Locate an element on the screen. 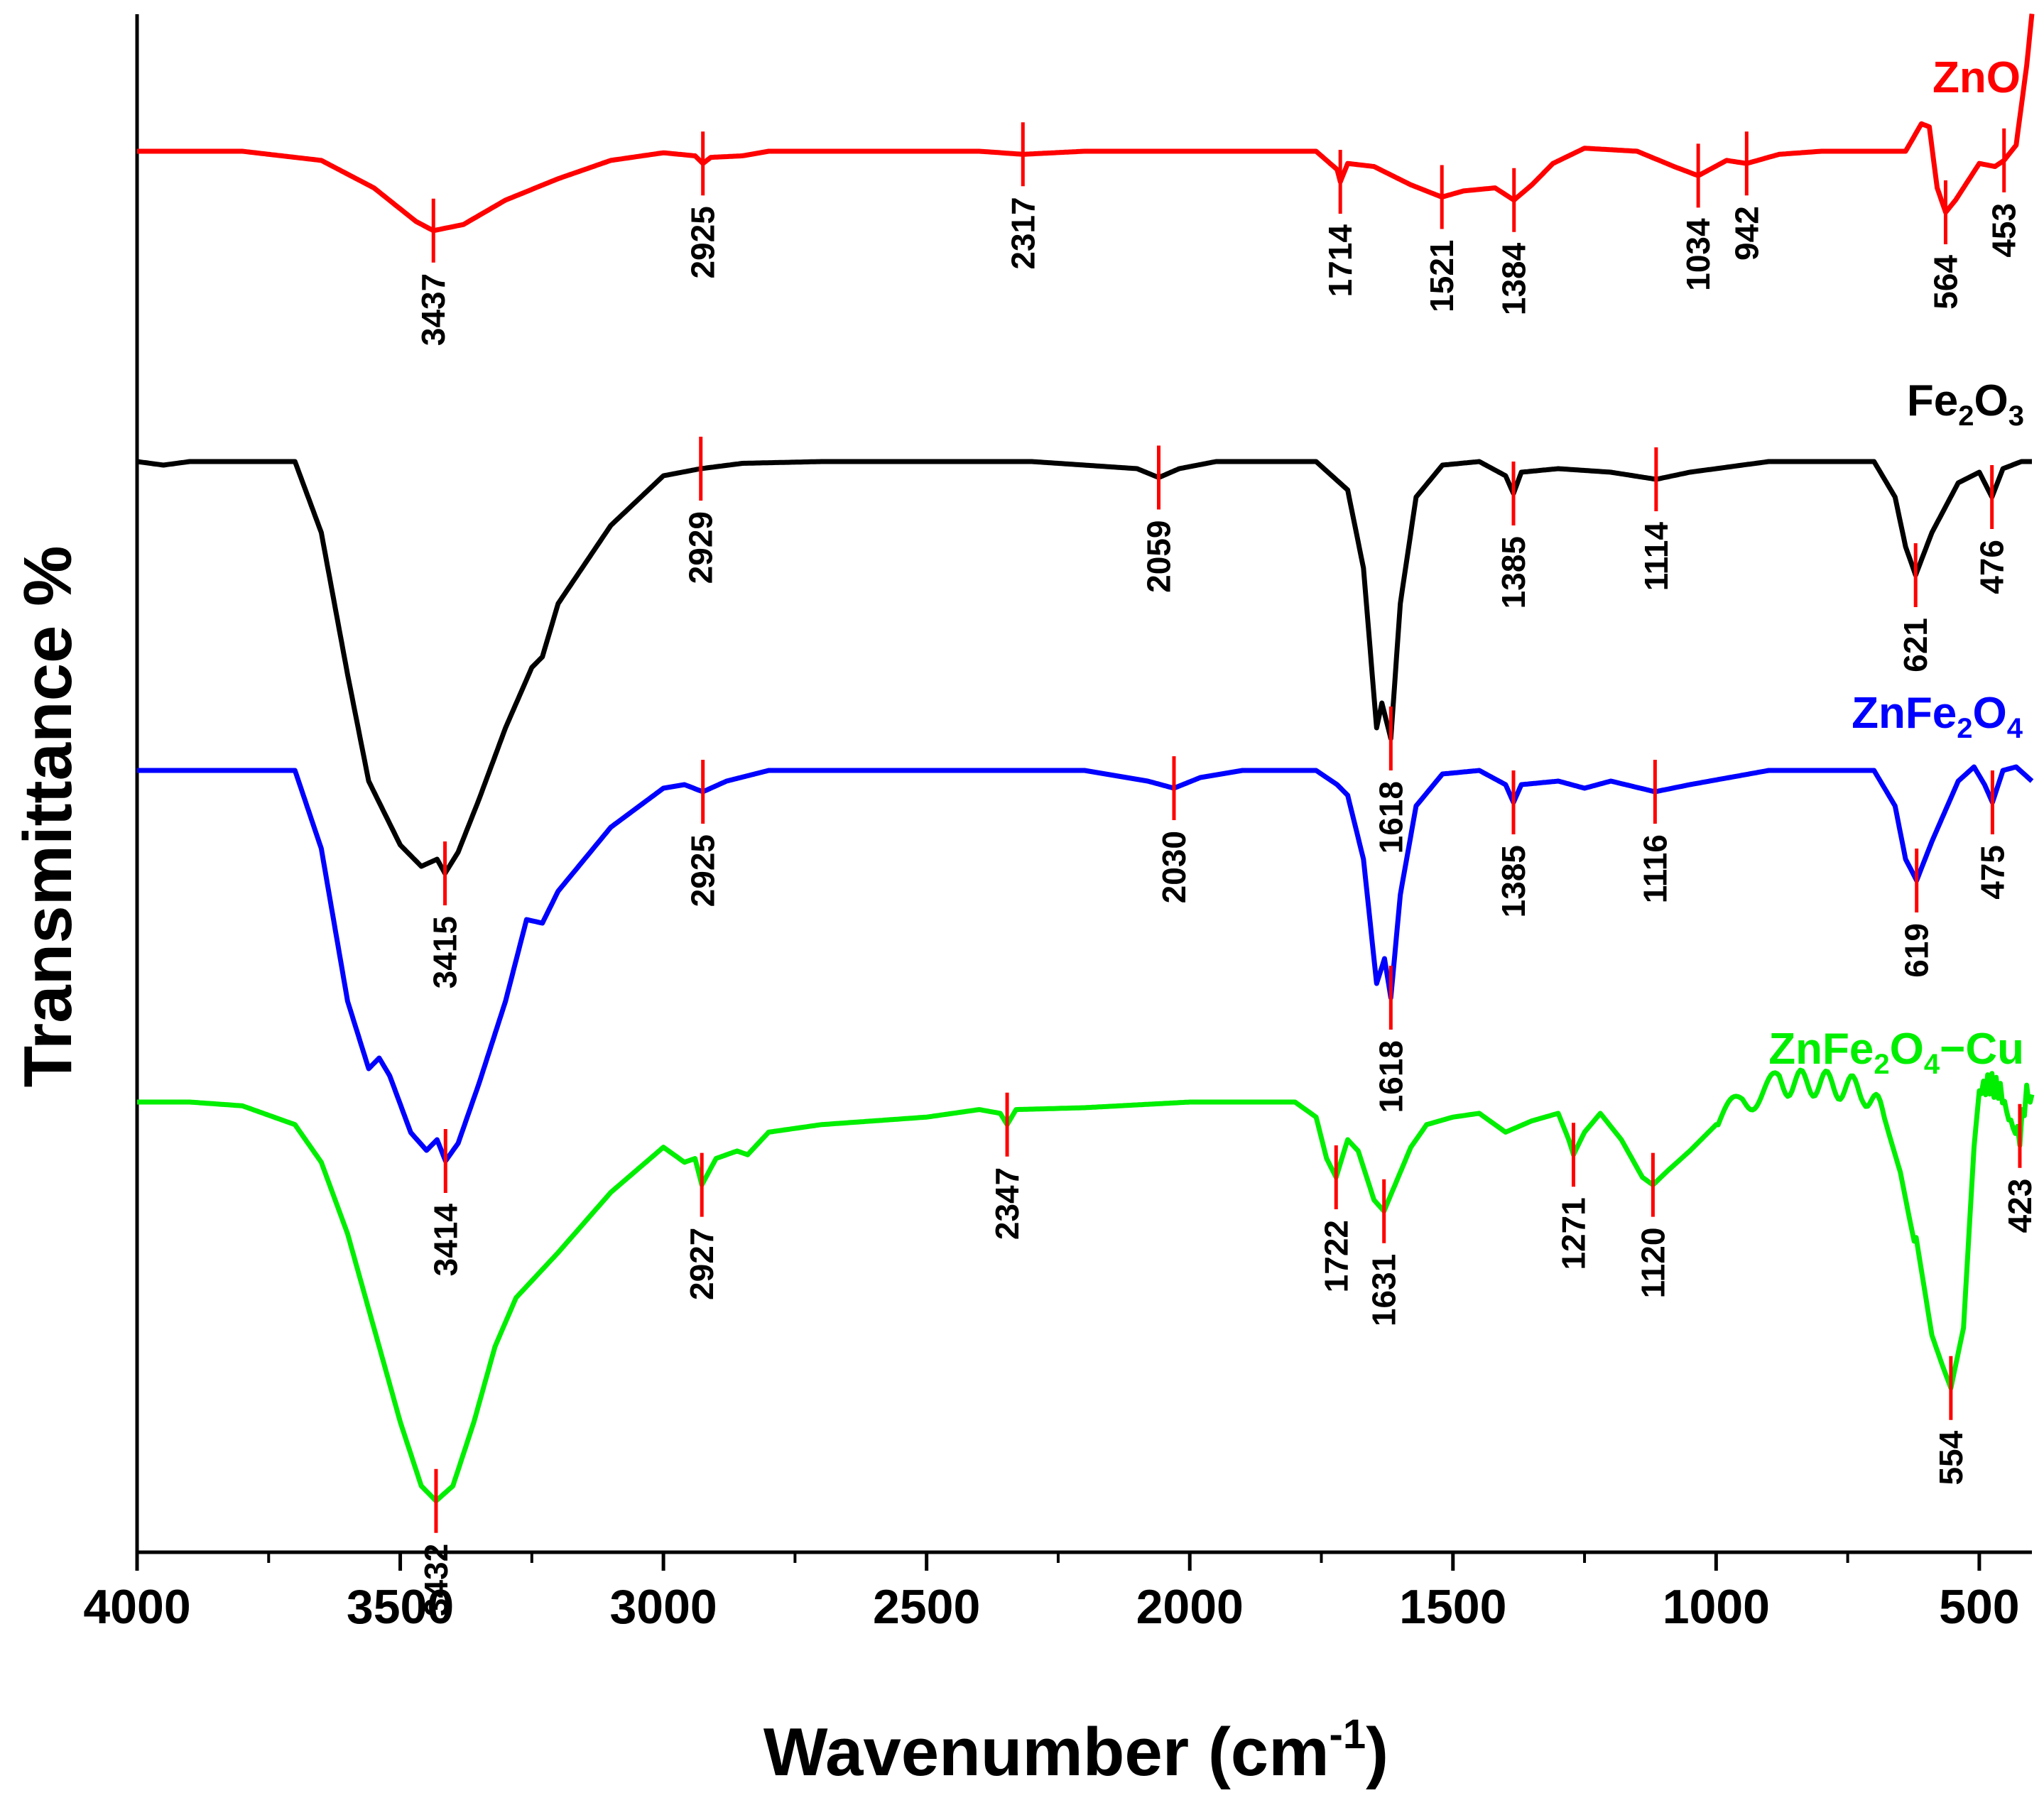  peak-label: 1722 is located at coordinates (1335, 1256).